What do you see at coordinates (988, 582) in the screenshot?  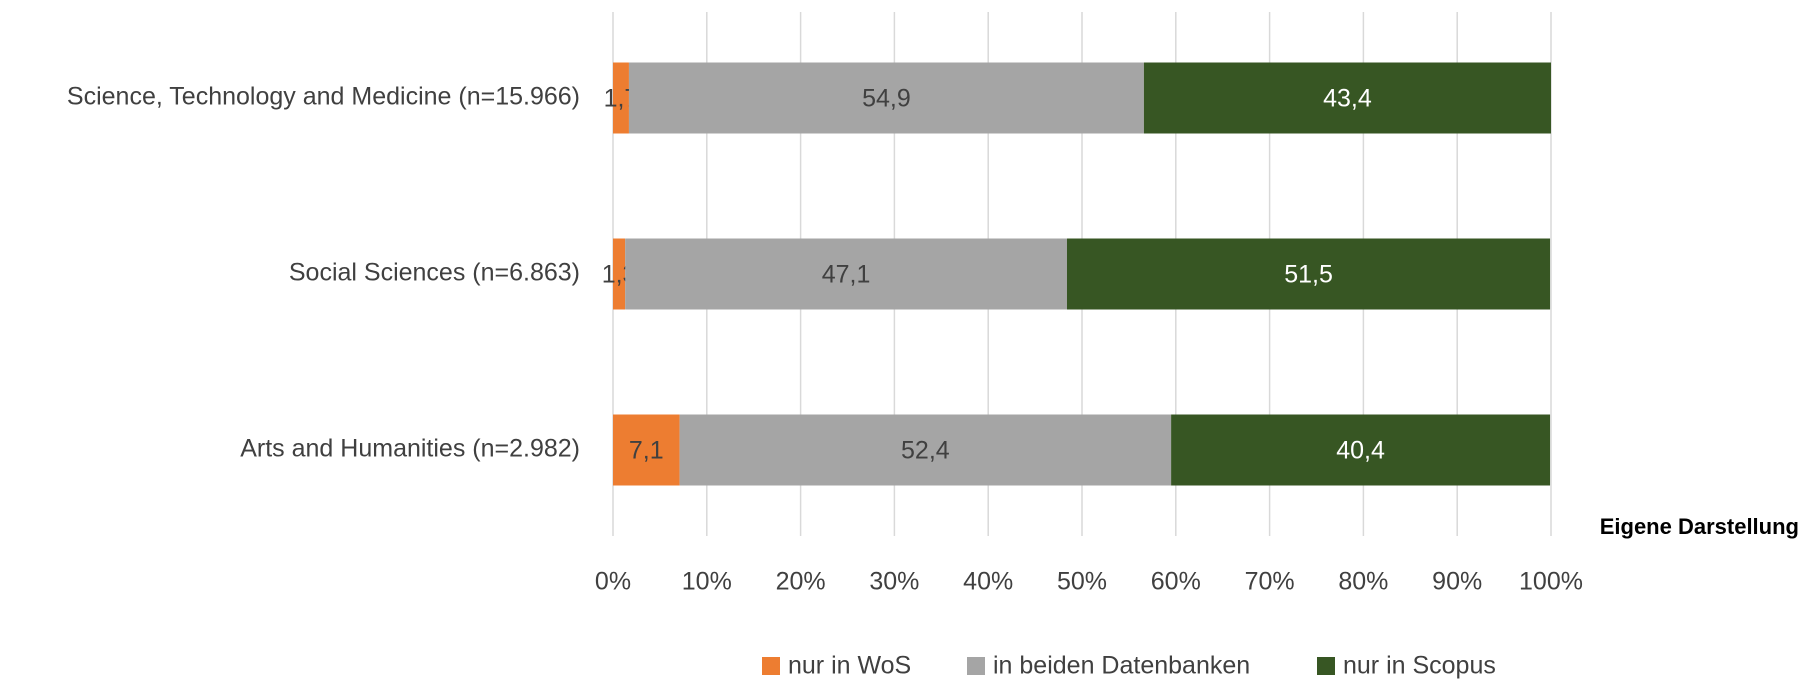 I see `x-tick-label: 40%` at bounding box center [988, 582].